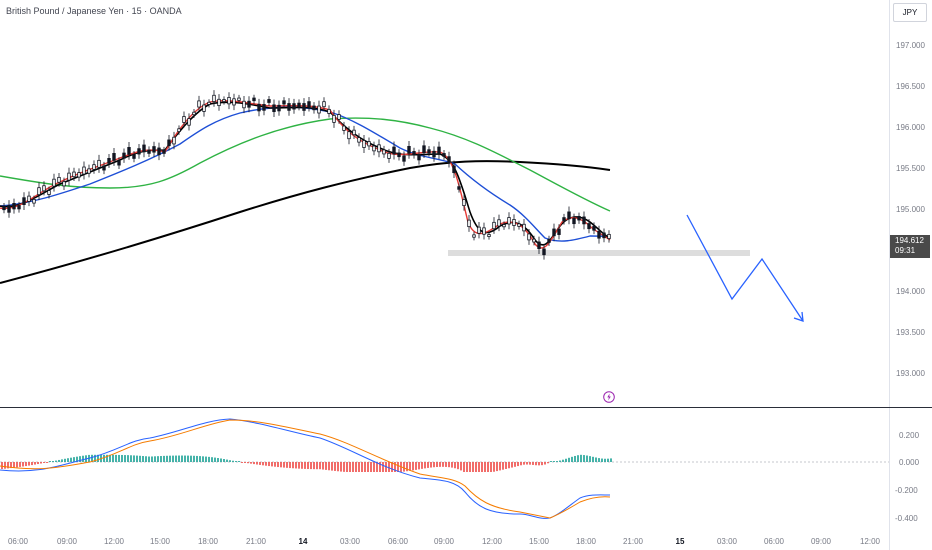 Image resolution: width=932 pixels, height=550 pixels. I want to click on signal-line, so click(305, 469).